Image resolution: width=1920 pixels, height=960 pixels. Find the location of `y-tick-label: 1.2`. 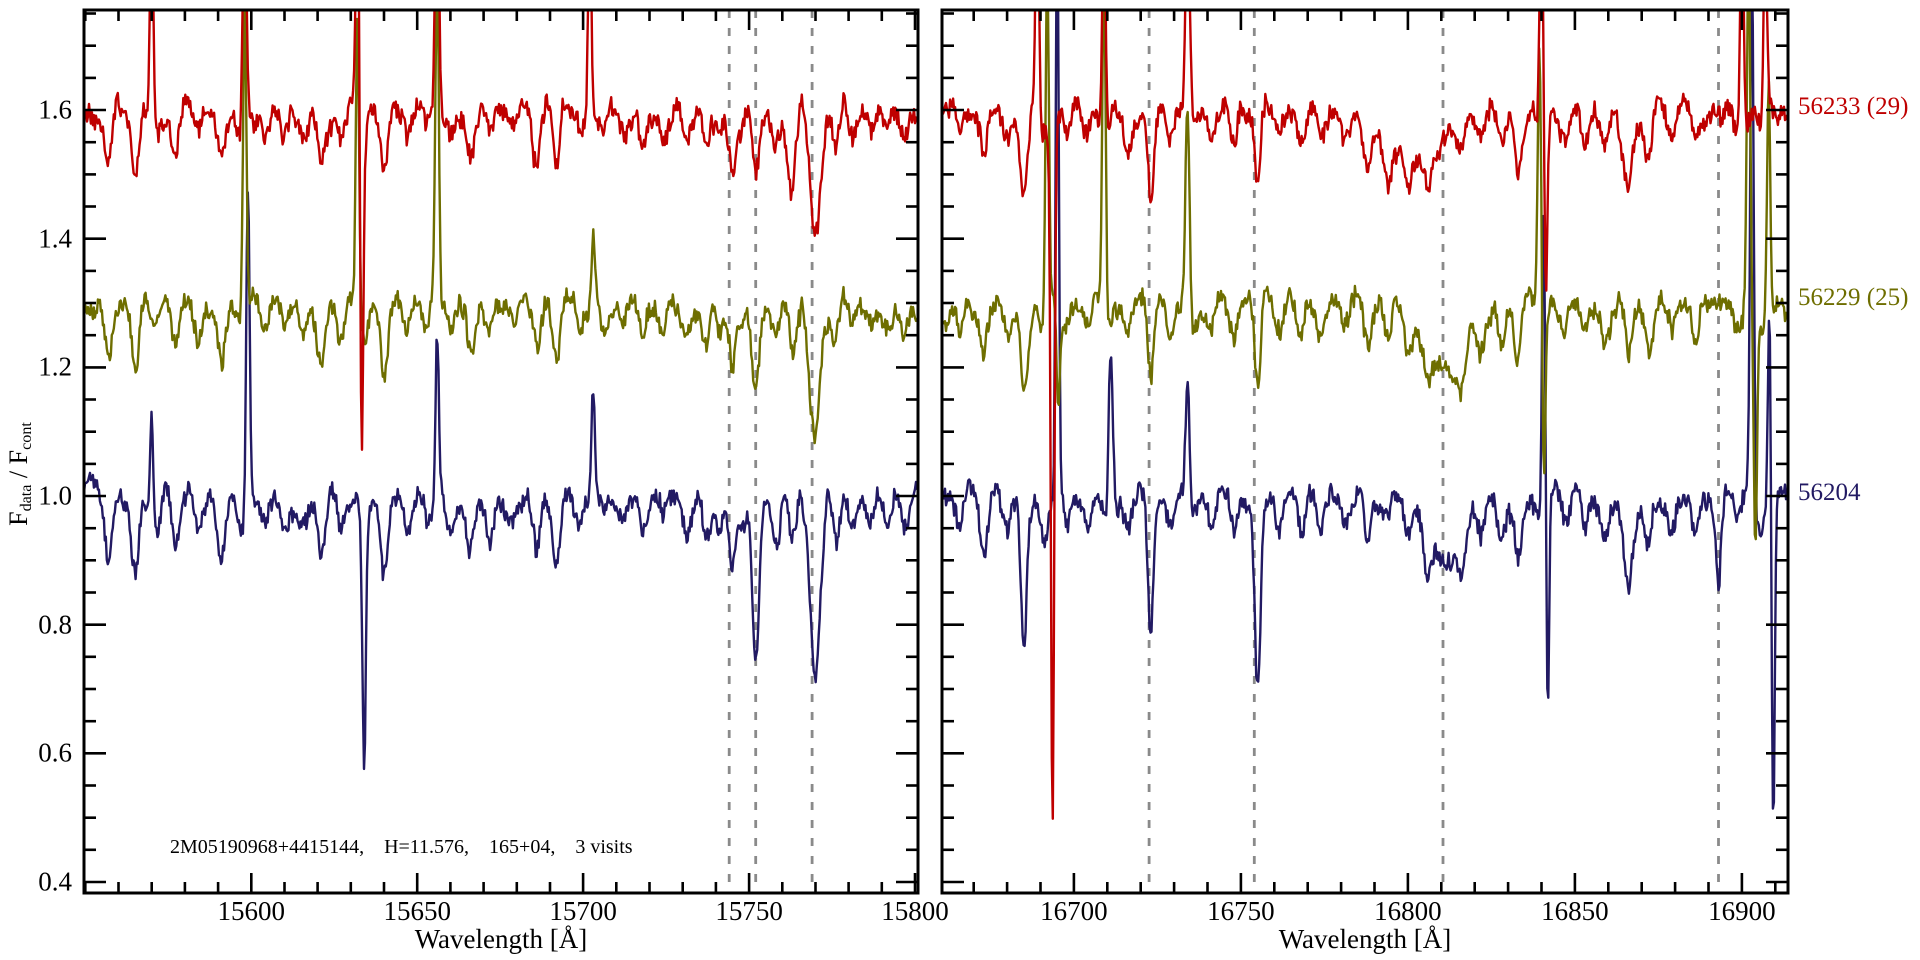

y-tick-label: 1.2 is located at coordinates (55, 366).